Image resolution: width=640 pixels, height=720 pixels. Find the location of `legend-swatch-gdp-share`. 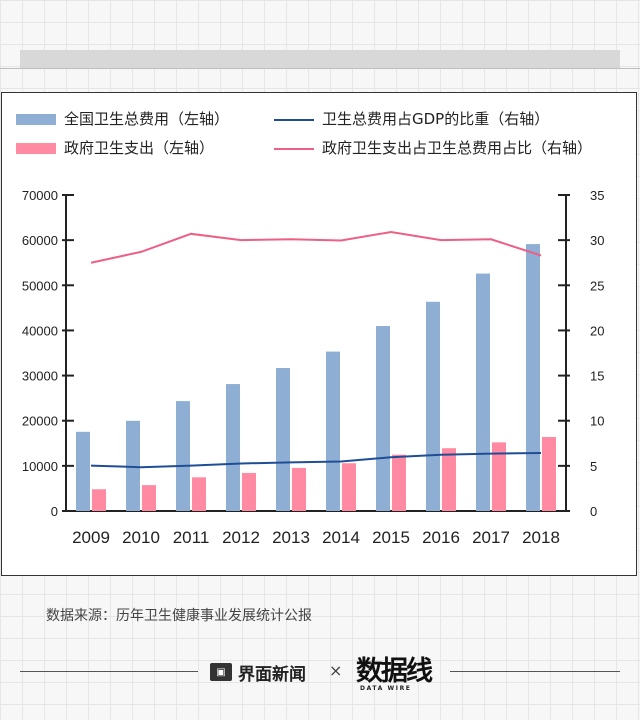

legend-swatch-gdp-share is located at coordinates (294, 119).